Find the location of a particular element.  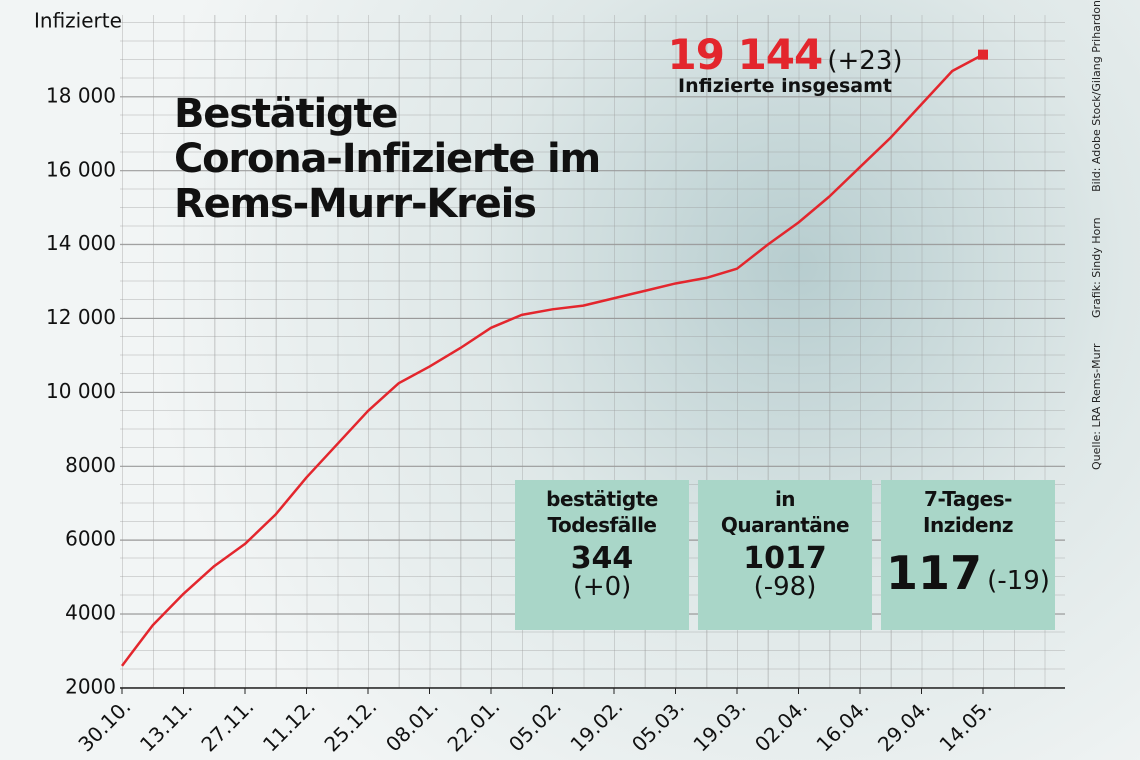

y-tick-label: 18 000 is located at coordinates (81, 95).